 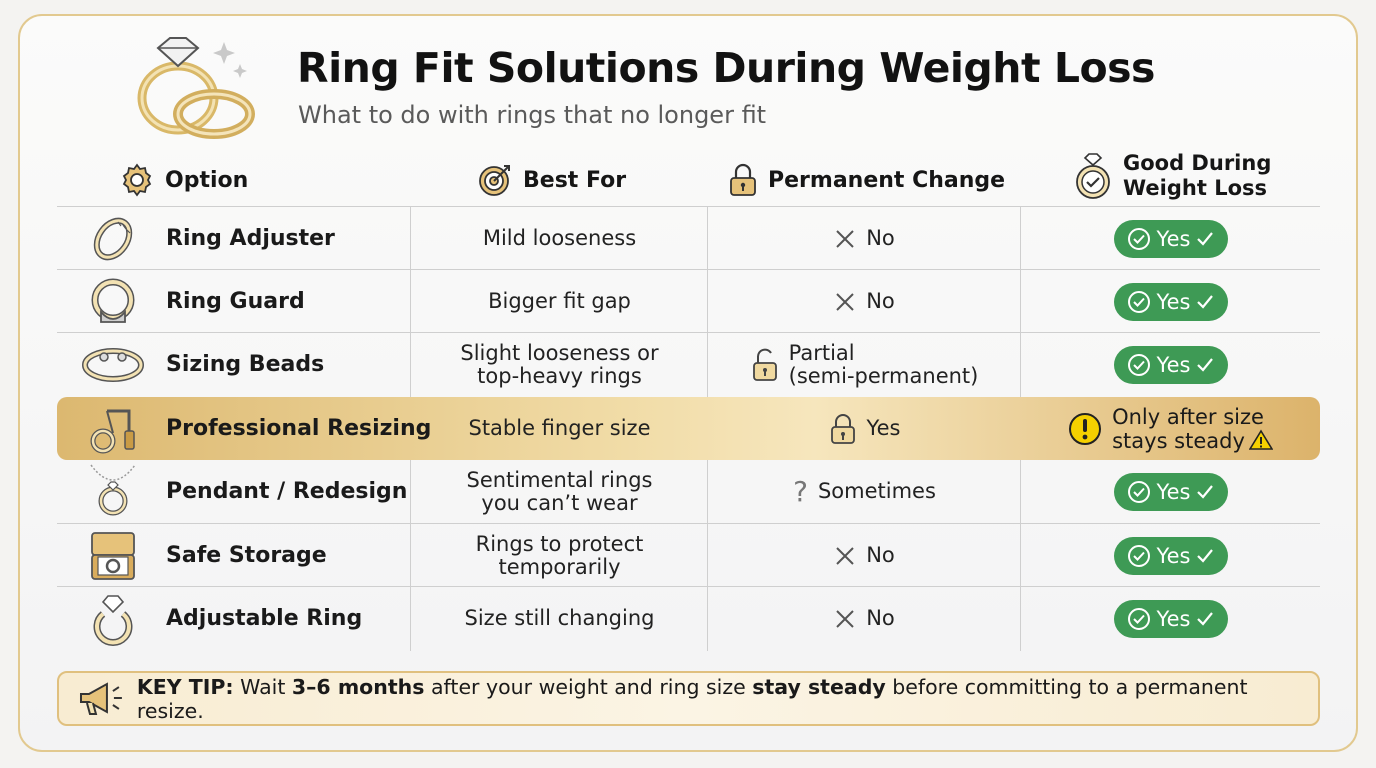 What do you see at coordinates (113, 364) in the screenshot?
I see `sizing-beads-icon` at bounding box center [113, 364].